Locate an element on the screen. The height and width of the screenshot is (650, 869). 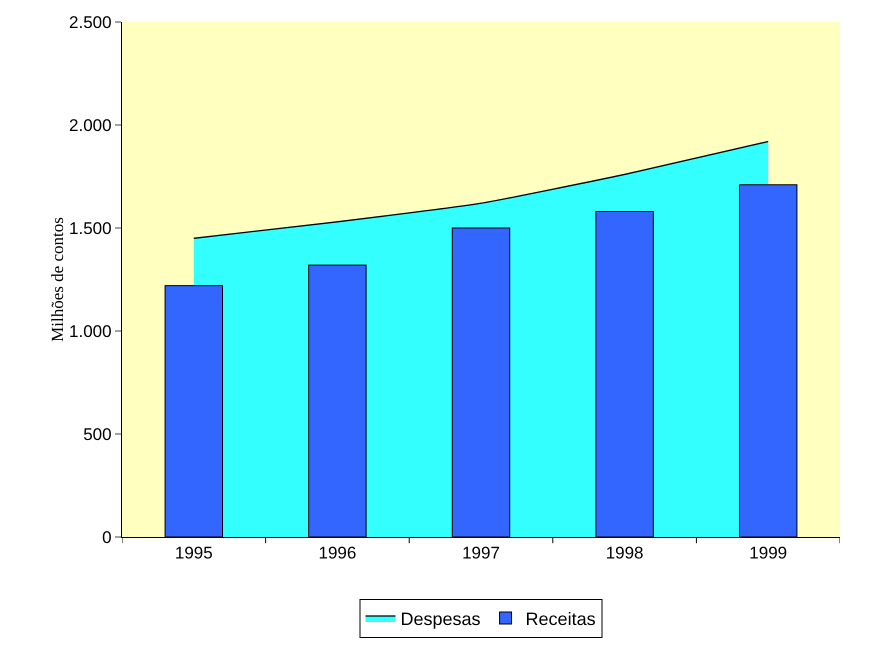
y-tick-label: 1.500 is located at coordinates (90, 228).